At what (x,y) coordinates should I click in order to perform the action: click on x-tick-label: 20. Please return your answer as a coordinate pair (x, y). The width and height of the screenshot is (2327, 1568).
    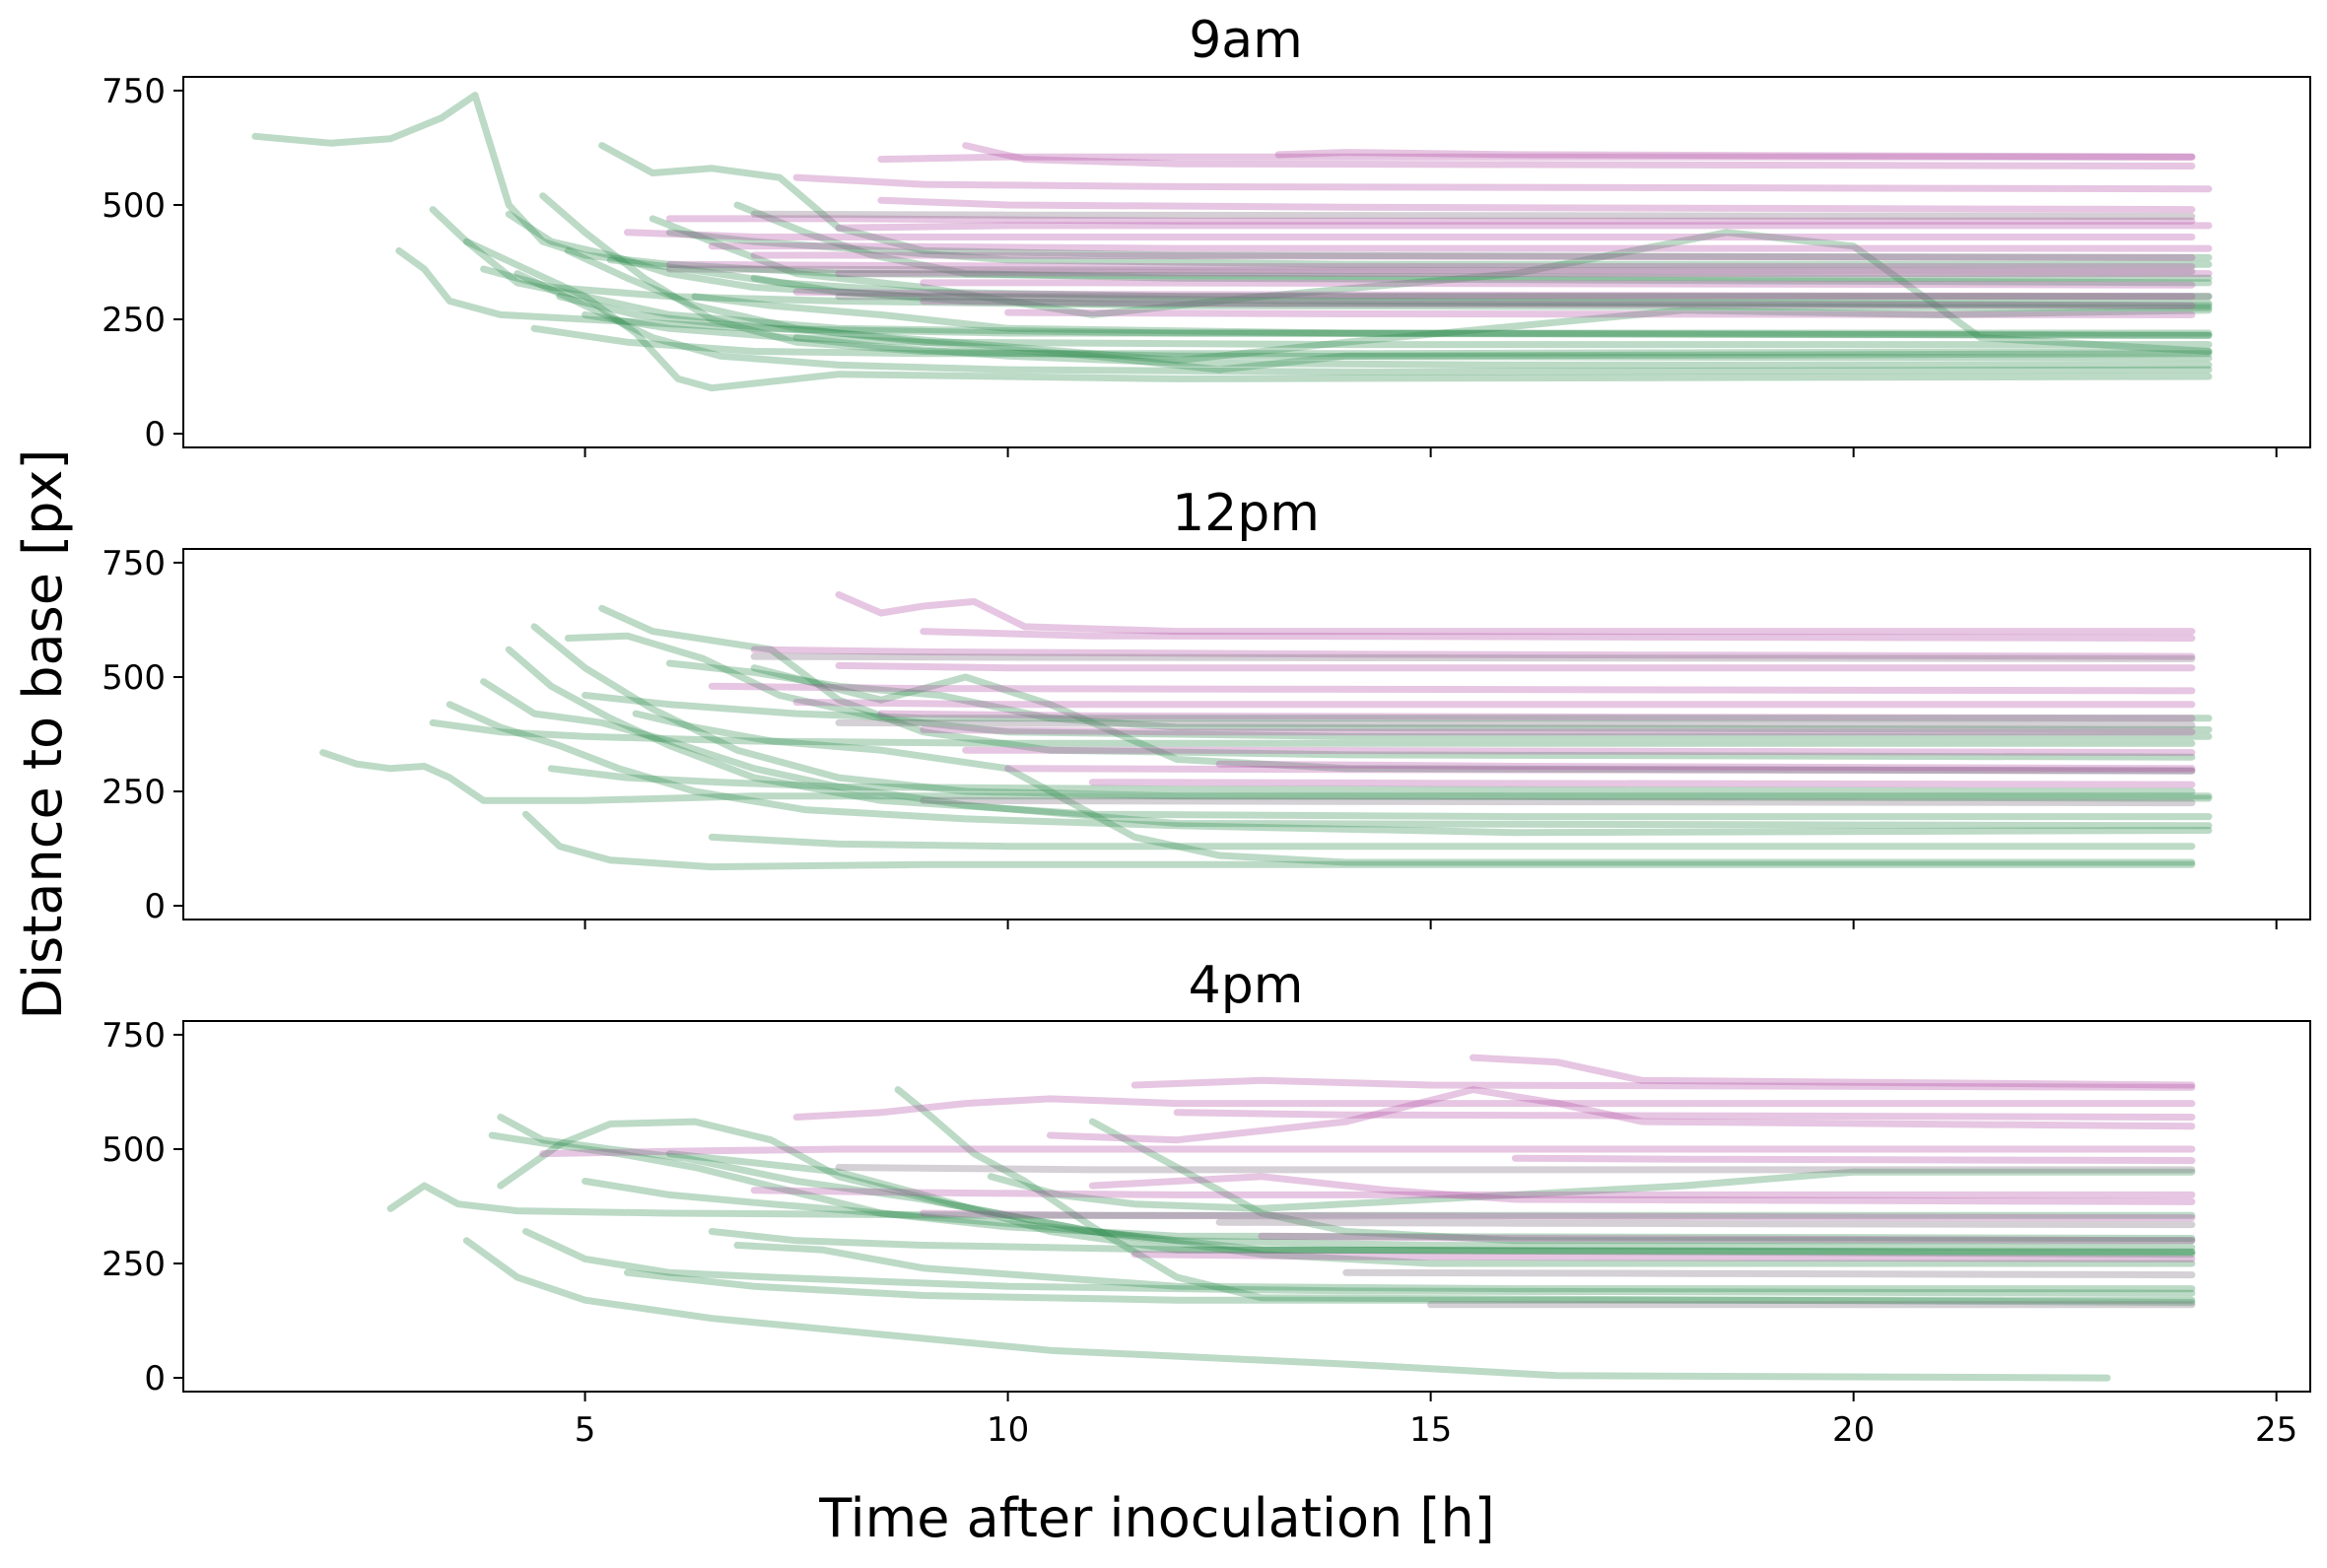
    Looking at the image, I should click on (1853, 1430).